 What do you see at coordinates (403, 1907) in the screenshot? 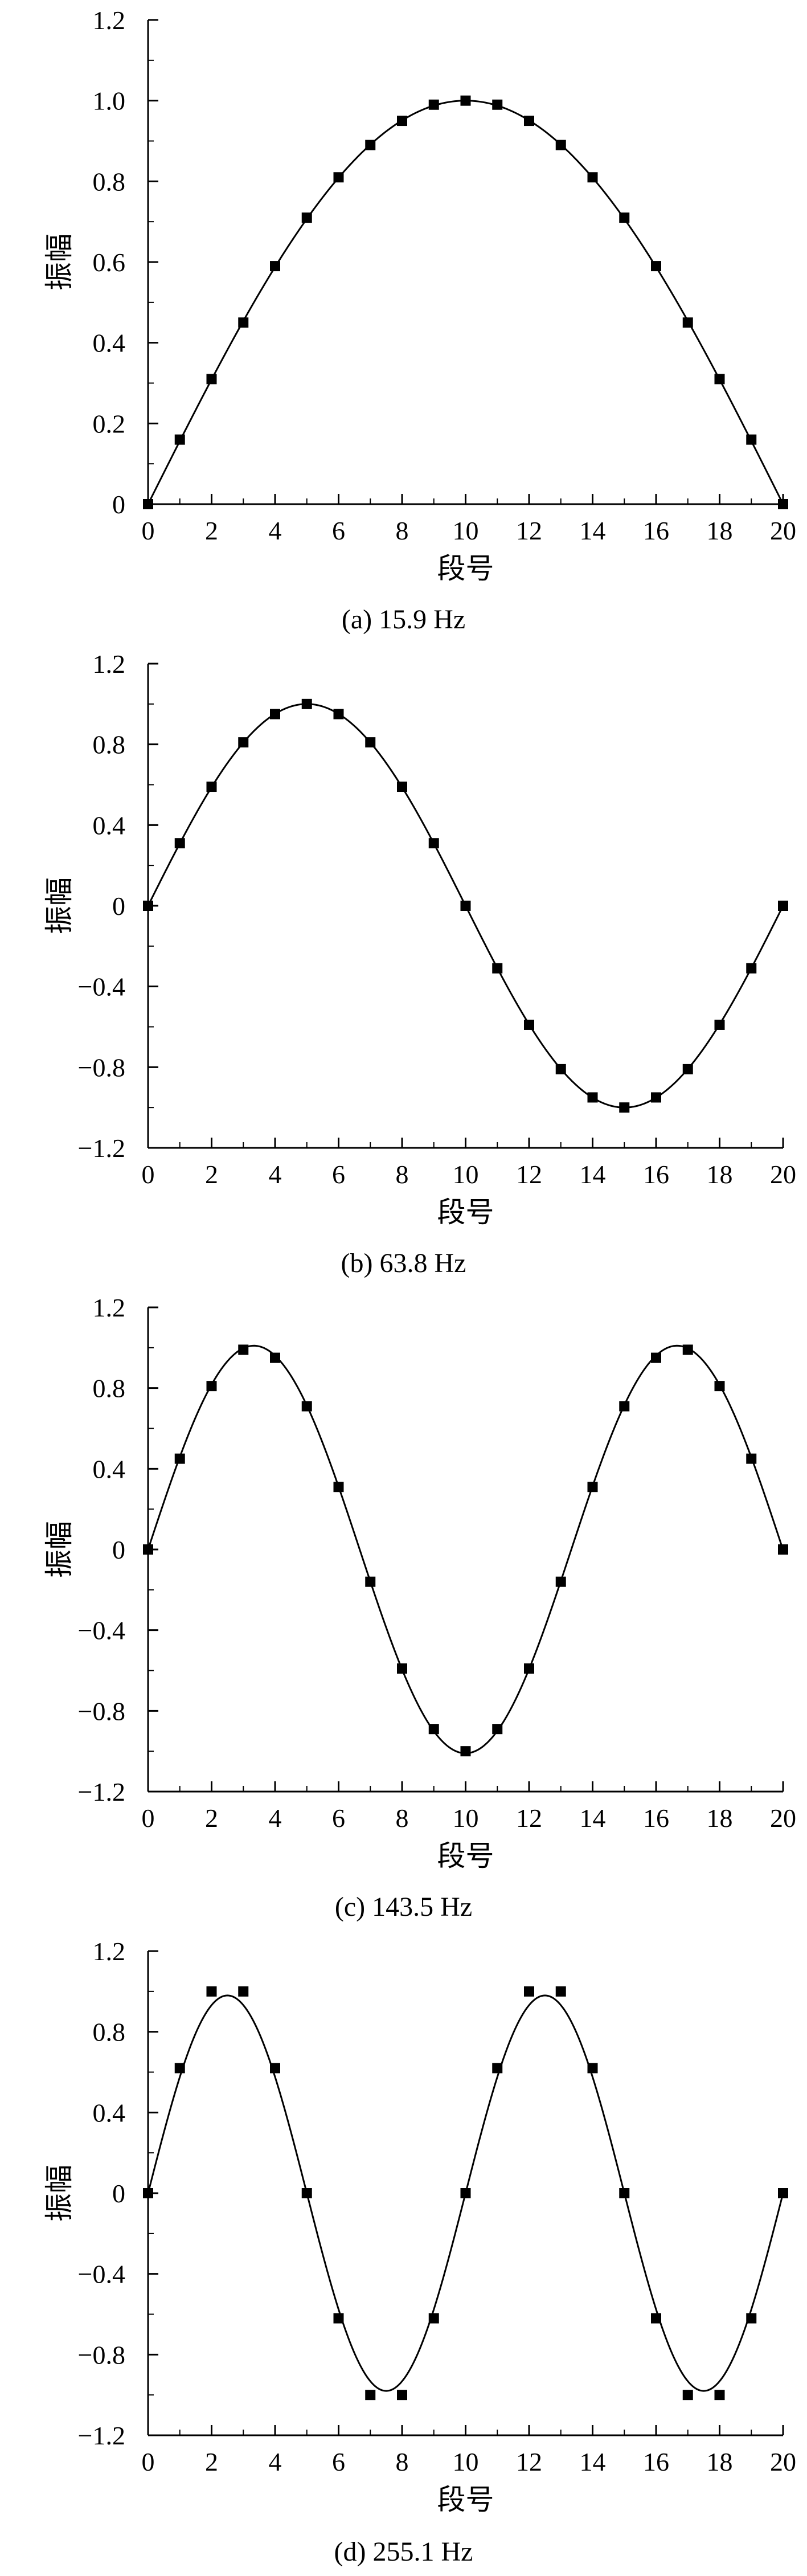
I see `chart-caption: (c) 143.5 Hz` at bounding box center [403, 1907].